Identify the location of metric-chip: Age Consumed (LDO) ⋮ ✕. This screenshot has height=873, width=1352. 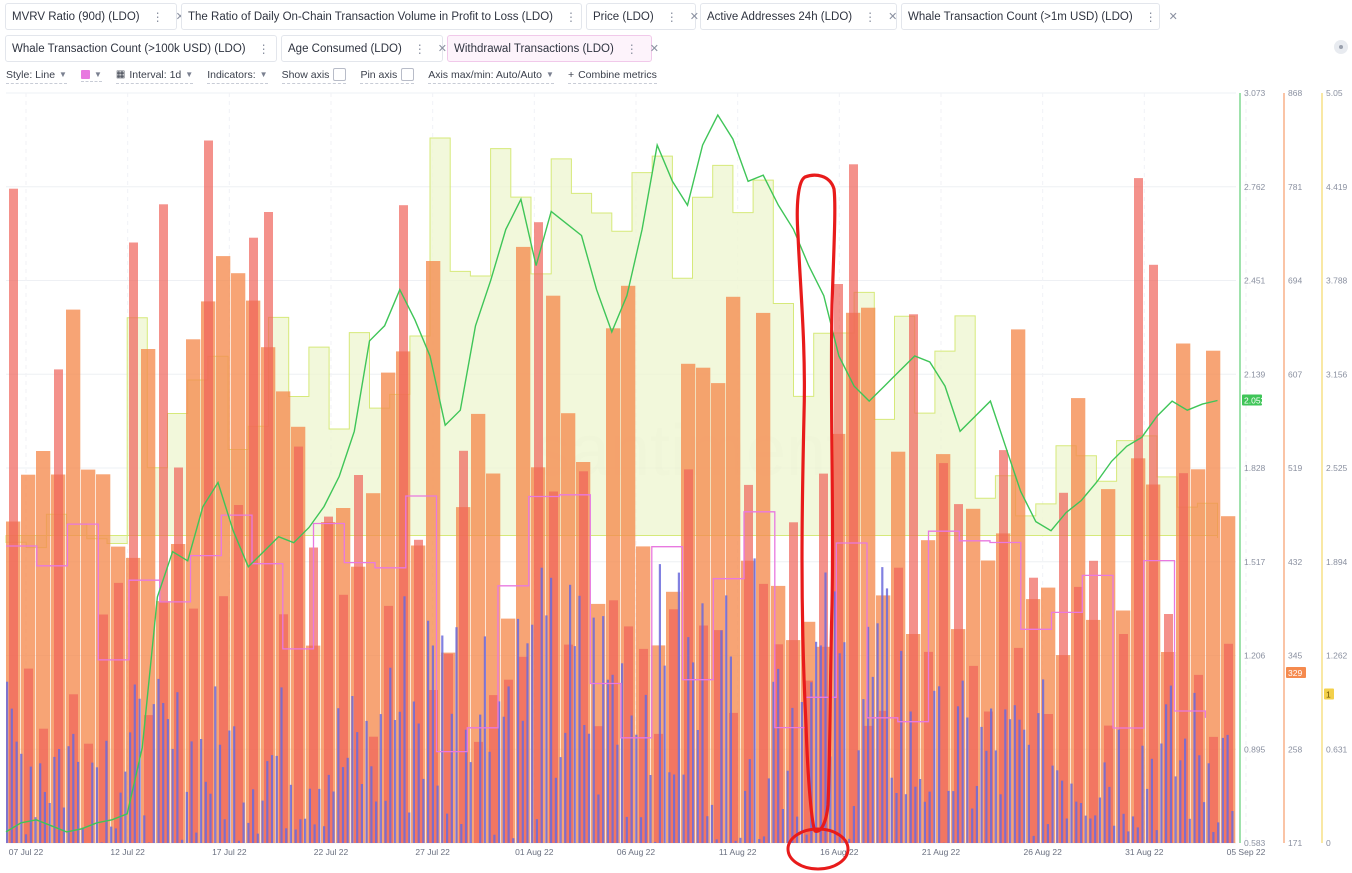
(364, 48).